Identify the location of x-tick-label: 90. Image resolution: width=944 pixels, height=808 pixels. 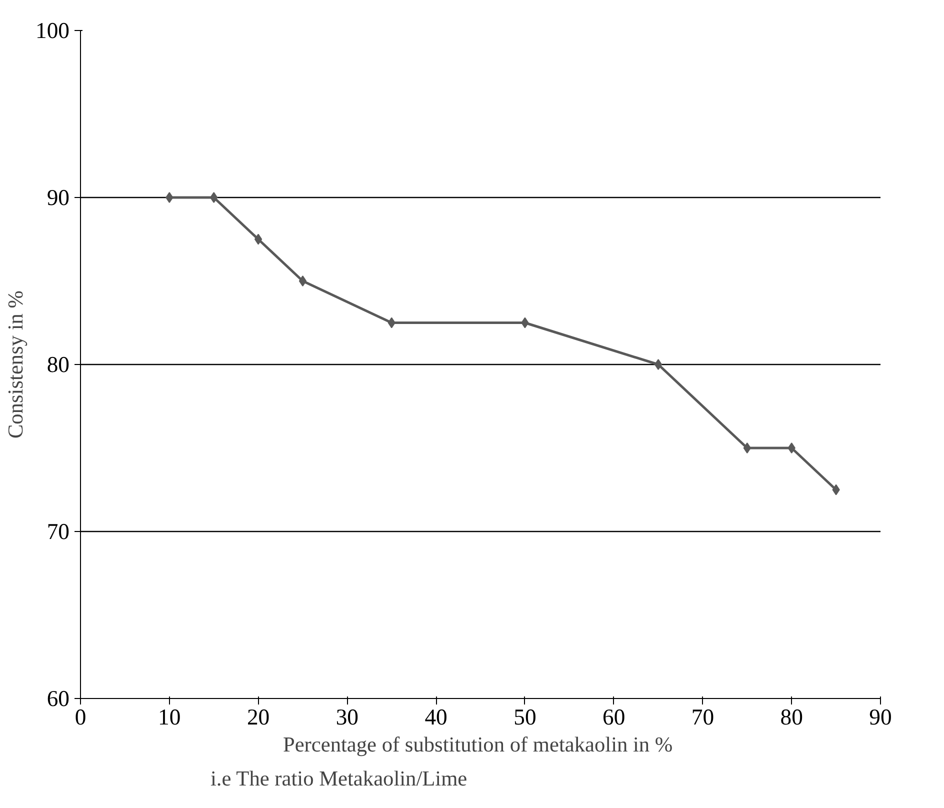
(880, 717).